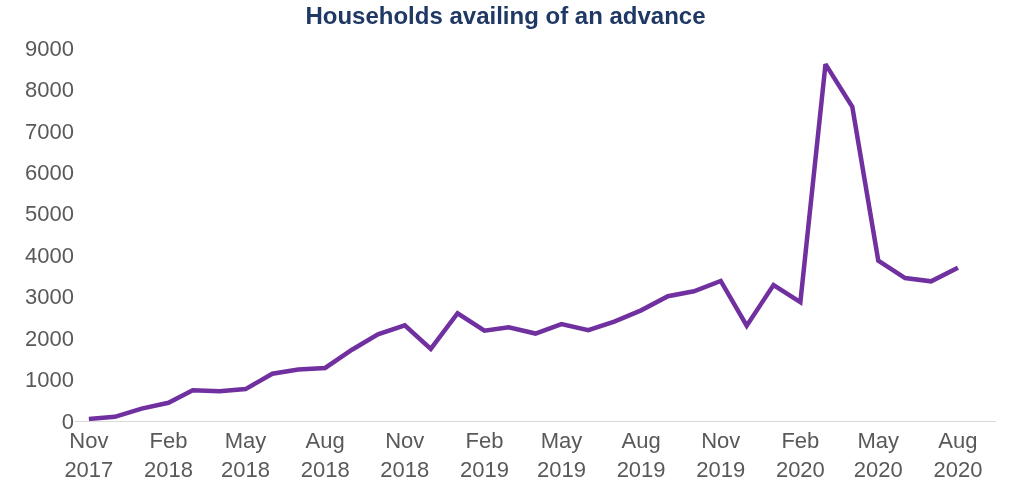  Describe the element at coordinates (561, 455) in the screenshot. I see `x-tick-label: May 2019` at that location.